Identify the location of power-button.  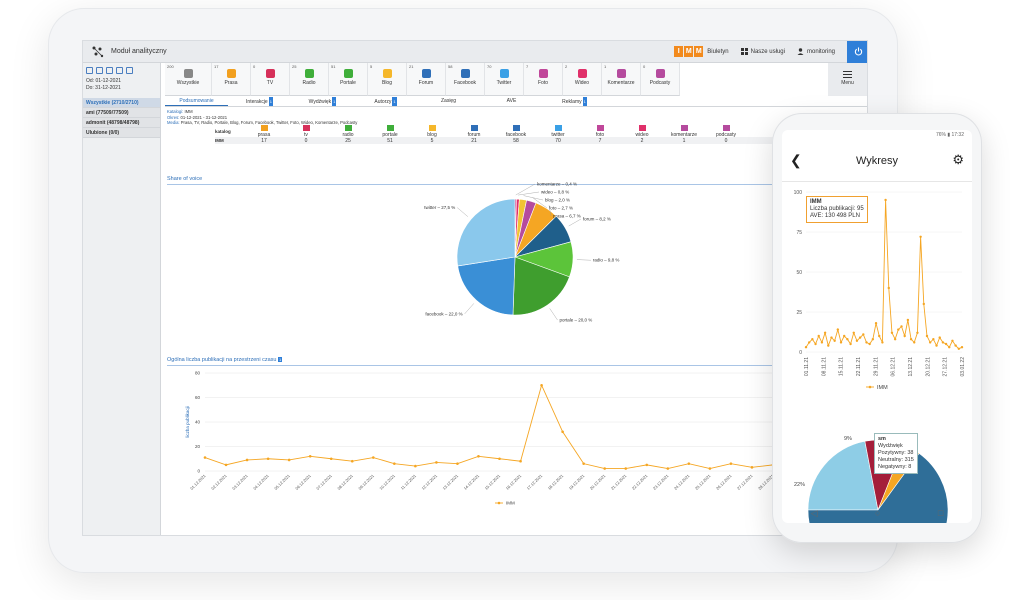
(857, 52).